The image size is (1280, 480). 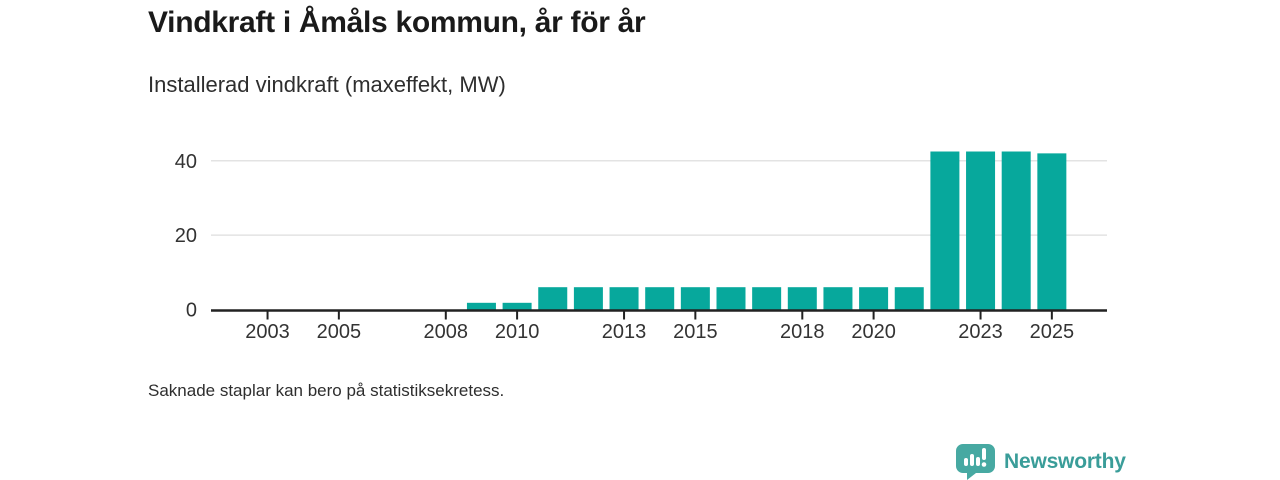 I want to click on bar-2022, so click(x=945, y=230).